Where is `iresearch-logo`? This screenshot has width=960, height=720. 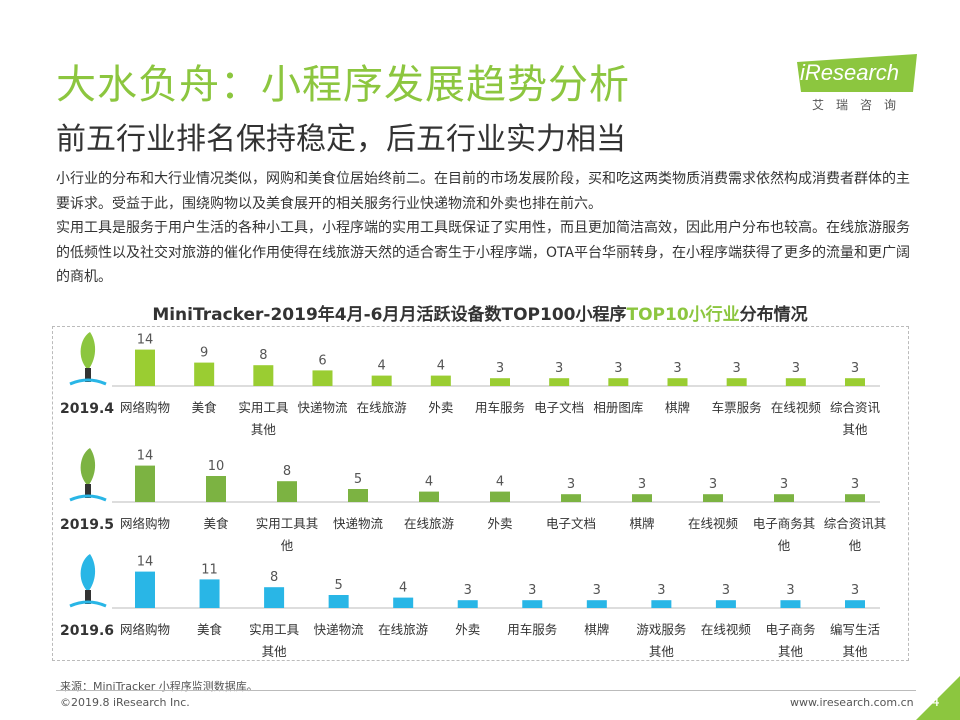 iresearch-logo is located at coordinates (857, 73).